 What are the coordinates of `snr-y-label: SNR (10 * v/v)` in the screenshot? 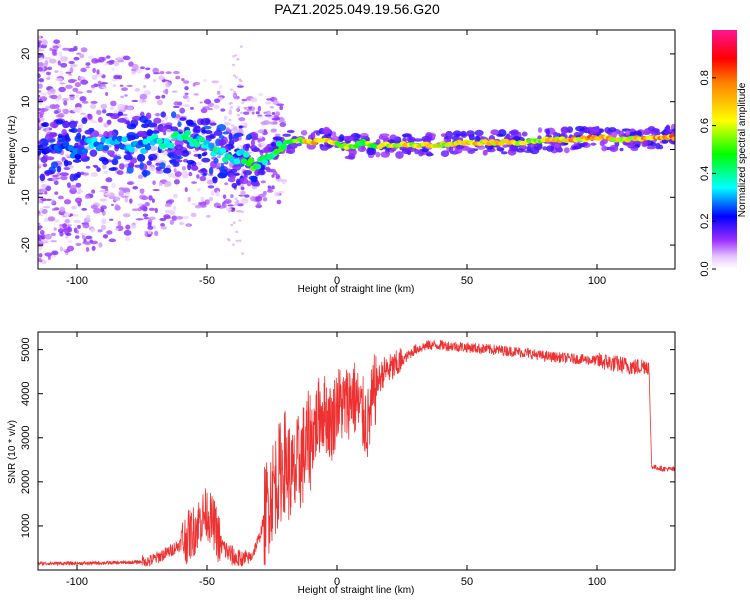 It's located at (12, 452).